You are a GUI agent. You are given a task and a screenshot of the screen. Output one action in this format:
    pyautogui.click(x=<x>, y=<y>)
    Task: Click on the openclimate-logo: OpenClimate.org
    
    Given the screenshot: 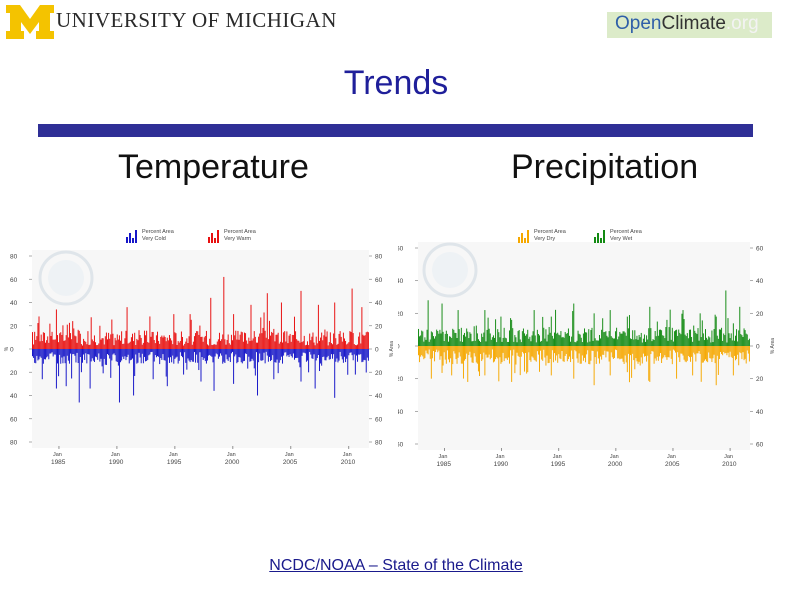 What is the action you would take?
    pyautogui.click(x=687, y=23)
    